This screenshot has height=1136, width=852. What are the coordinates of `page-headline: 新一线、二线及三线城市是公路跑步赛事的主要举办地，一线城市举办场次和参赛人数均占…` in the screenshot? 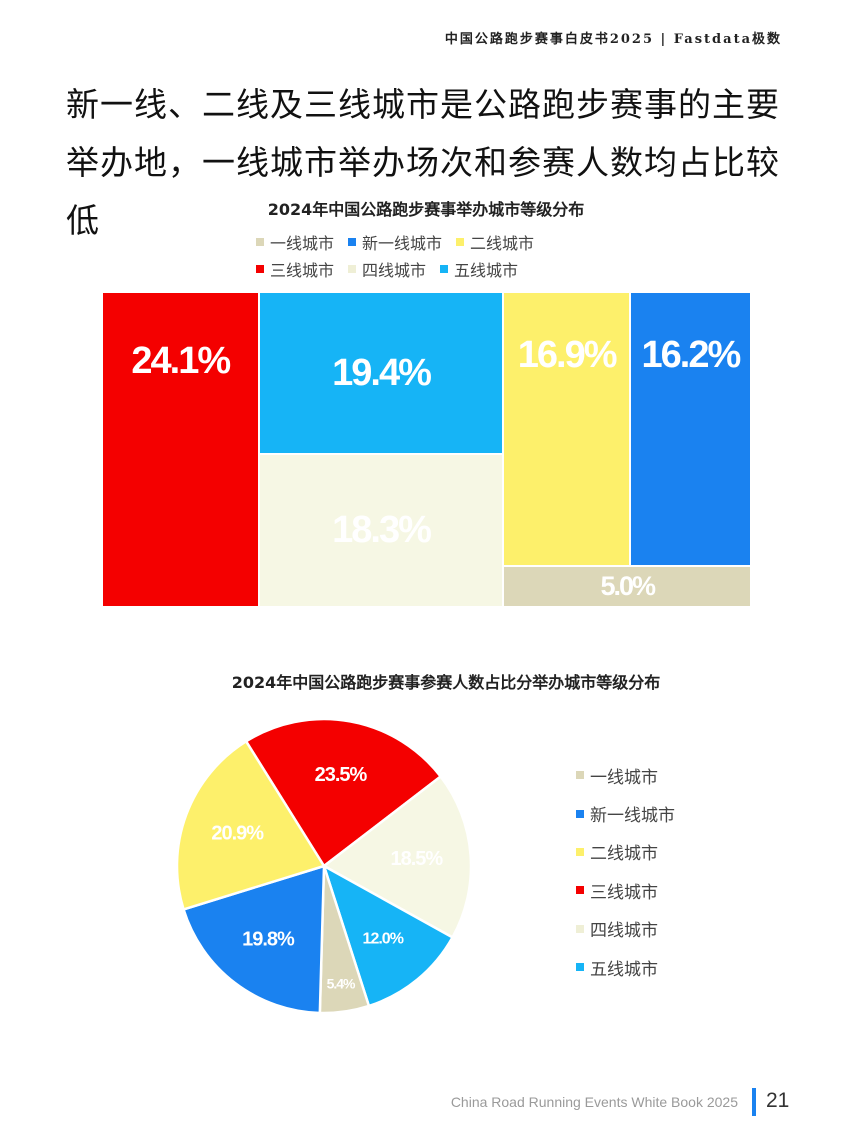 It's located at (423, 162).